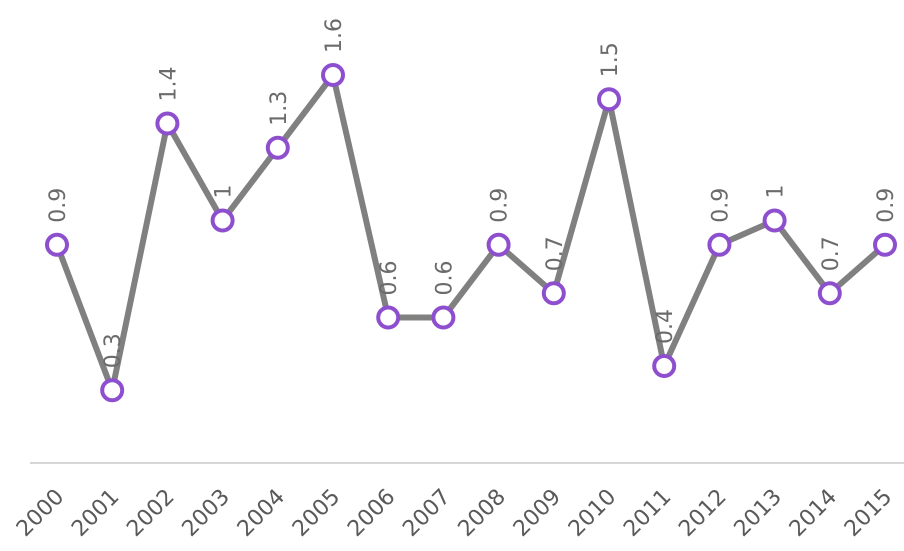  I want to click on data-label-2008: 0.9, so click(500, 205).